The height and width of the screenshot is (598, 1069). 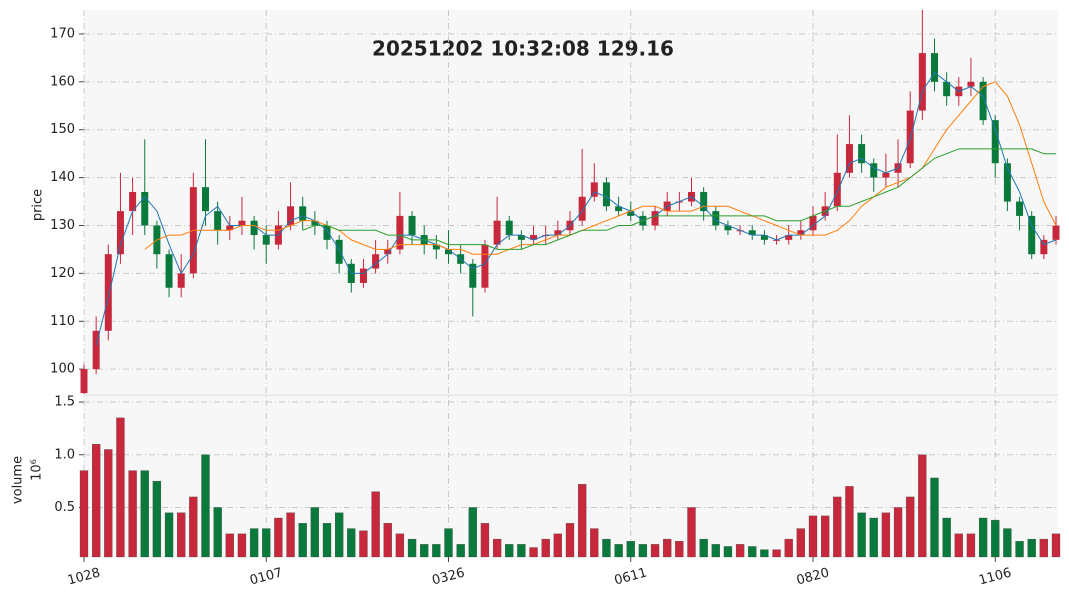 What do you see at coordinates (62, 225) in the screenshot?
I see `y-tick-label: 130` at bounding box center [62, 225].